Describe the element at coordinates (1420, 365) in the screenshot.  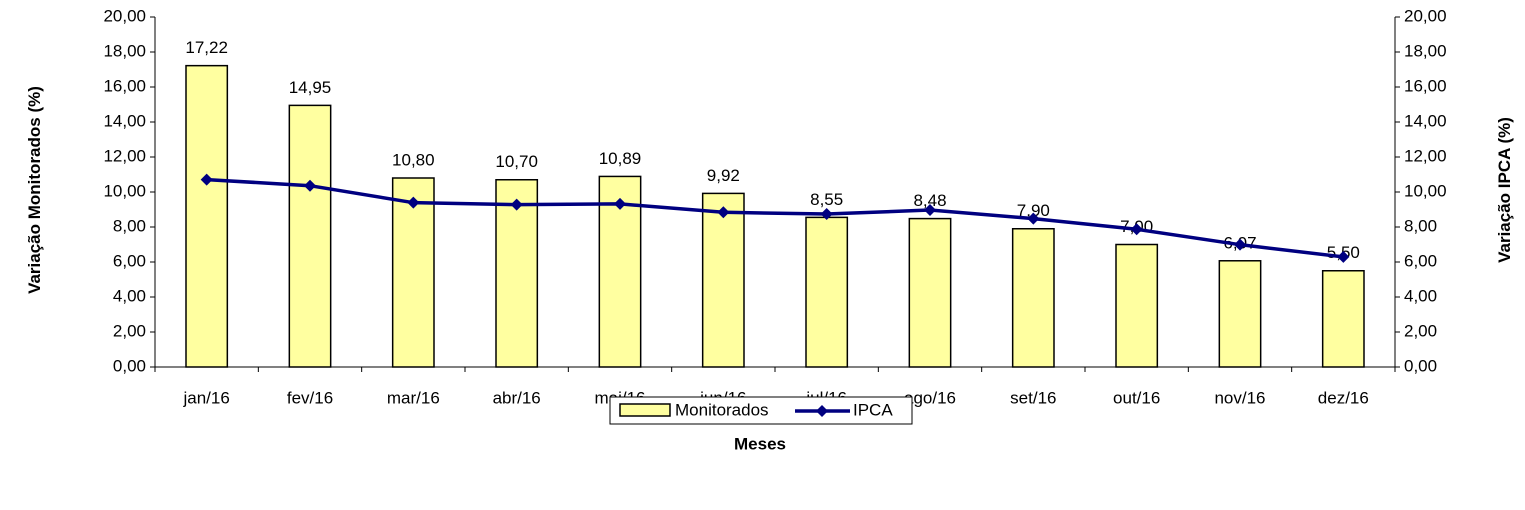
I see `y2-tick-label: 0,00` at that location.